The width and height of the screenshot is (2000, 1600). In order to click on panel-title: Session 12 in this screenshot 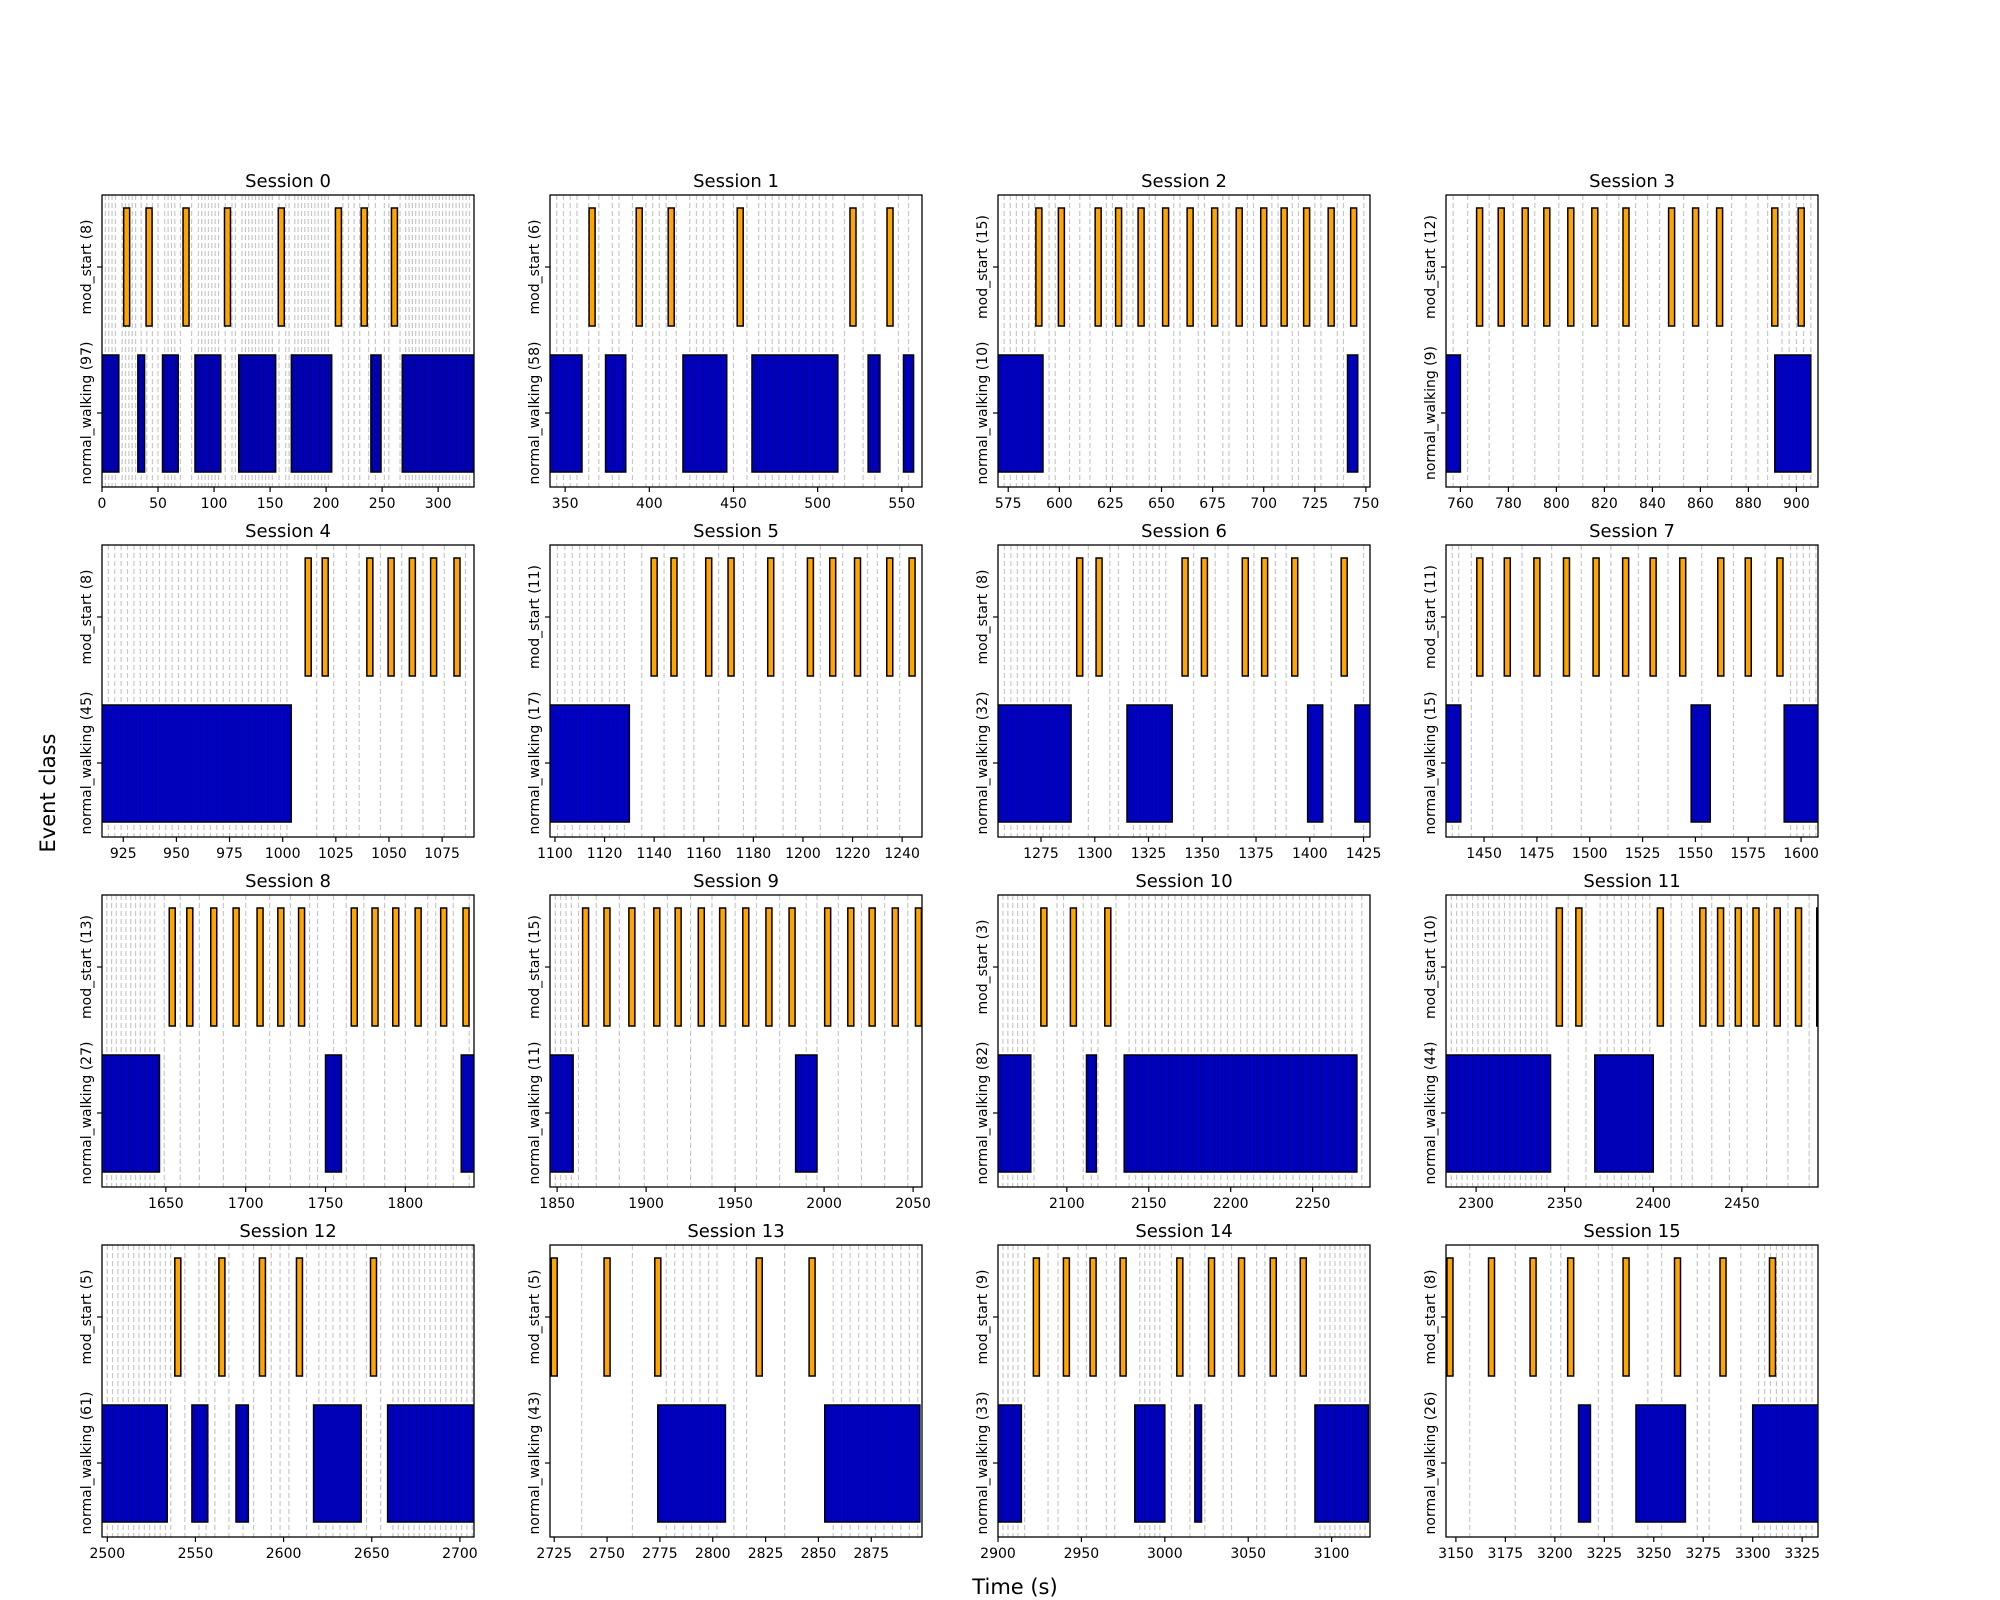, I will do `click(287, 1231)`.